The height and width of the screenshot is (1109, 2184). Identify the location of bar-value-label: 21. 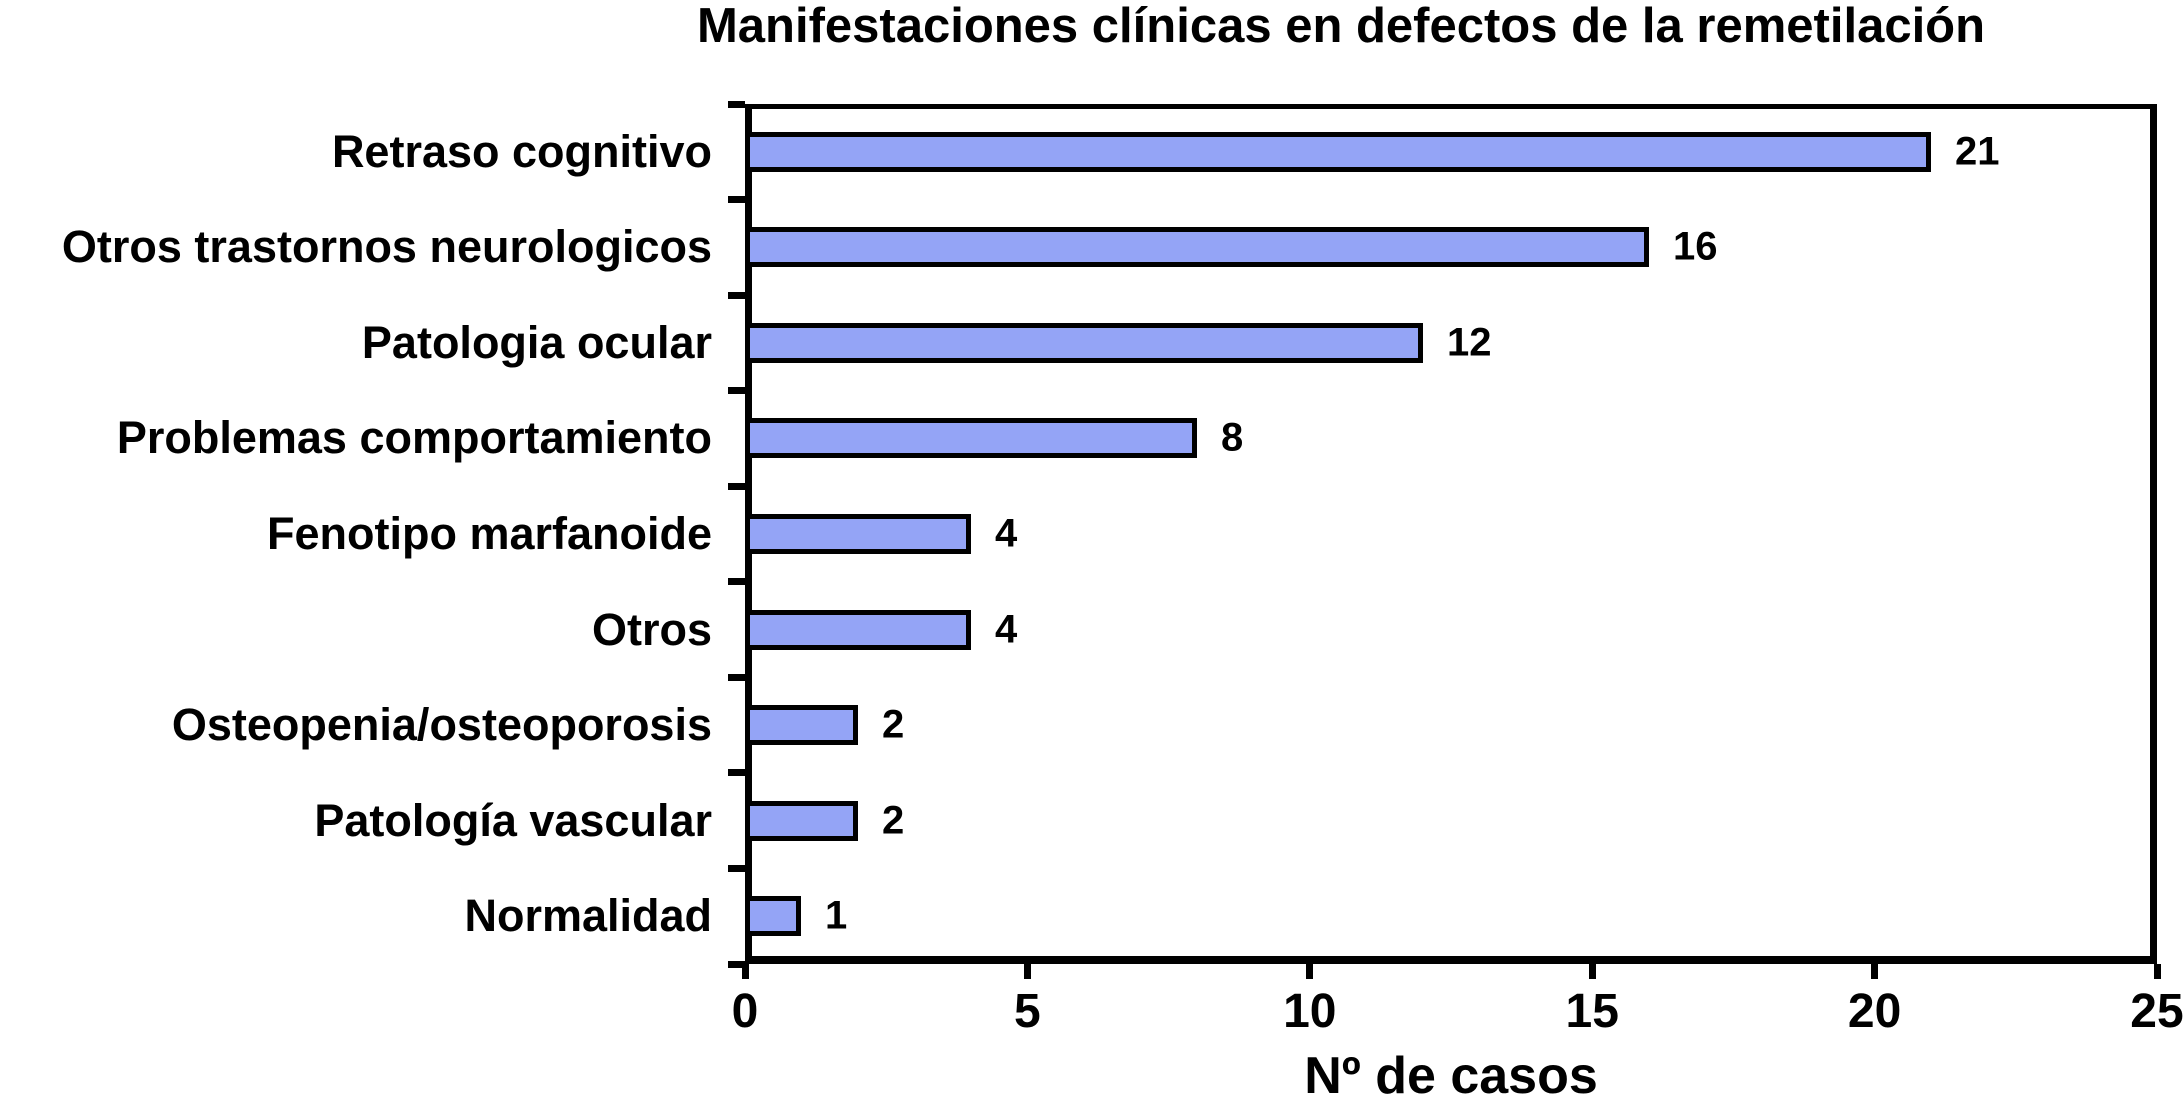
(1977, 151).